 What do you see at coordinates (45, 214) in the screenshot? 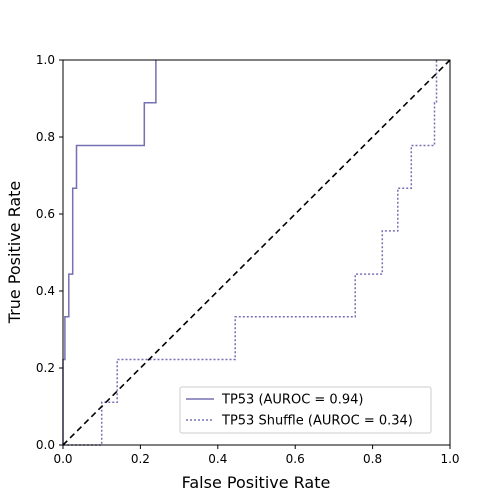
I see `y-tick-label: 0.6` at bounding box center [45, 214].